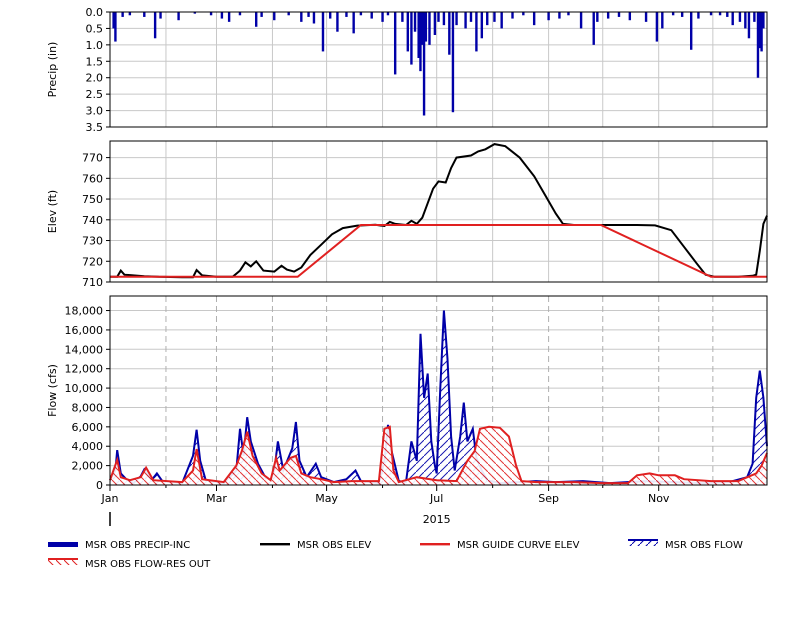  I want to click on legend-item: MSR GUIDE CURVE ELEV, so click(500, 545).